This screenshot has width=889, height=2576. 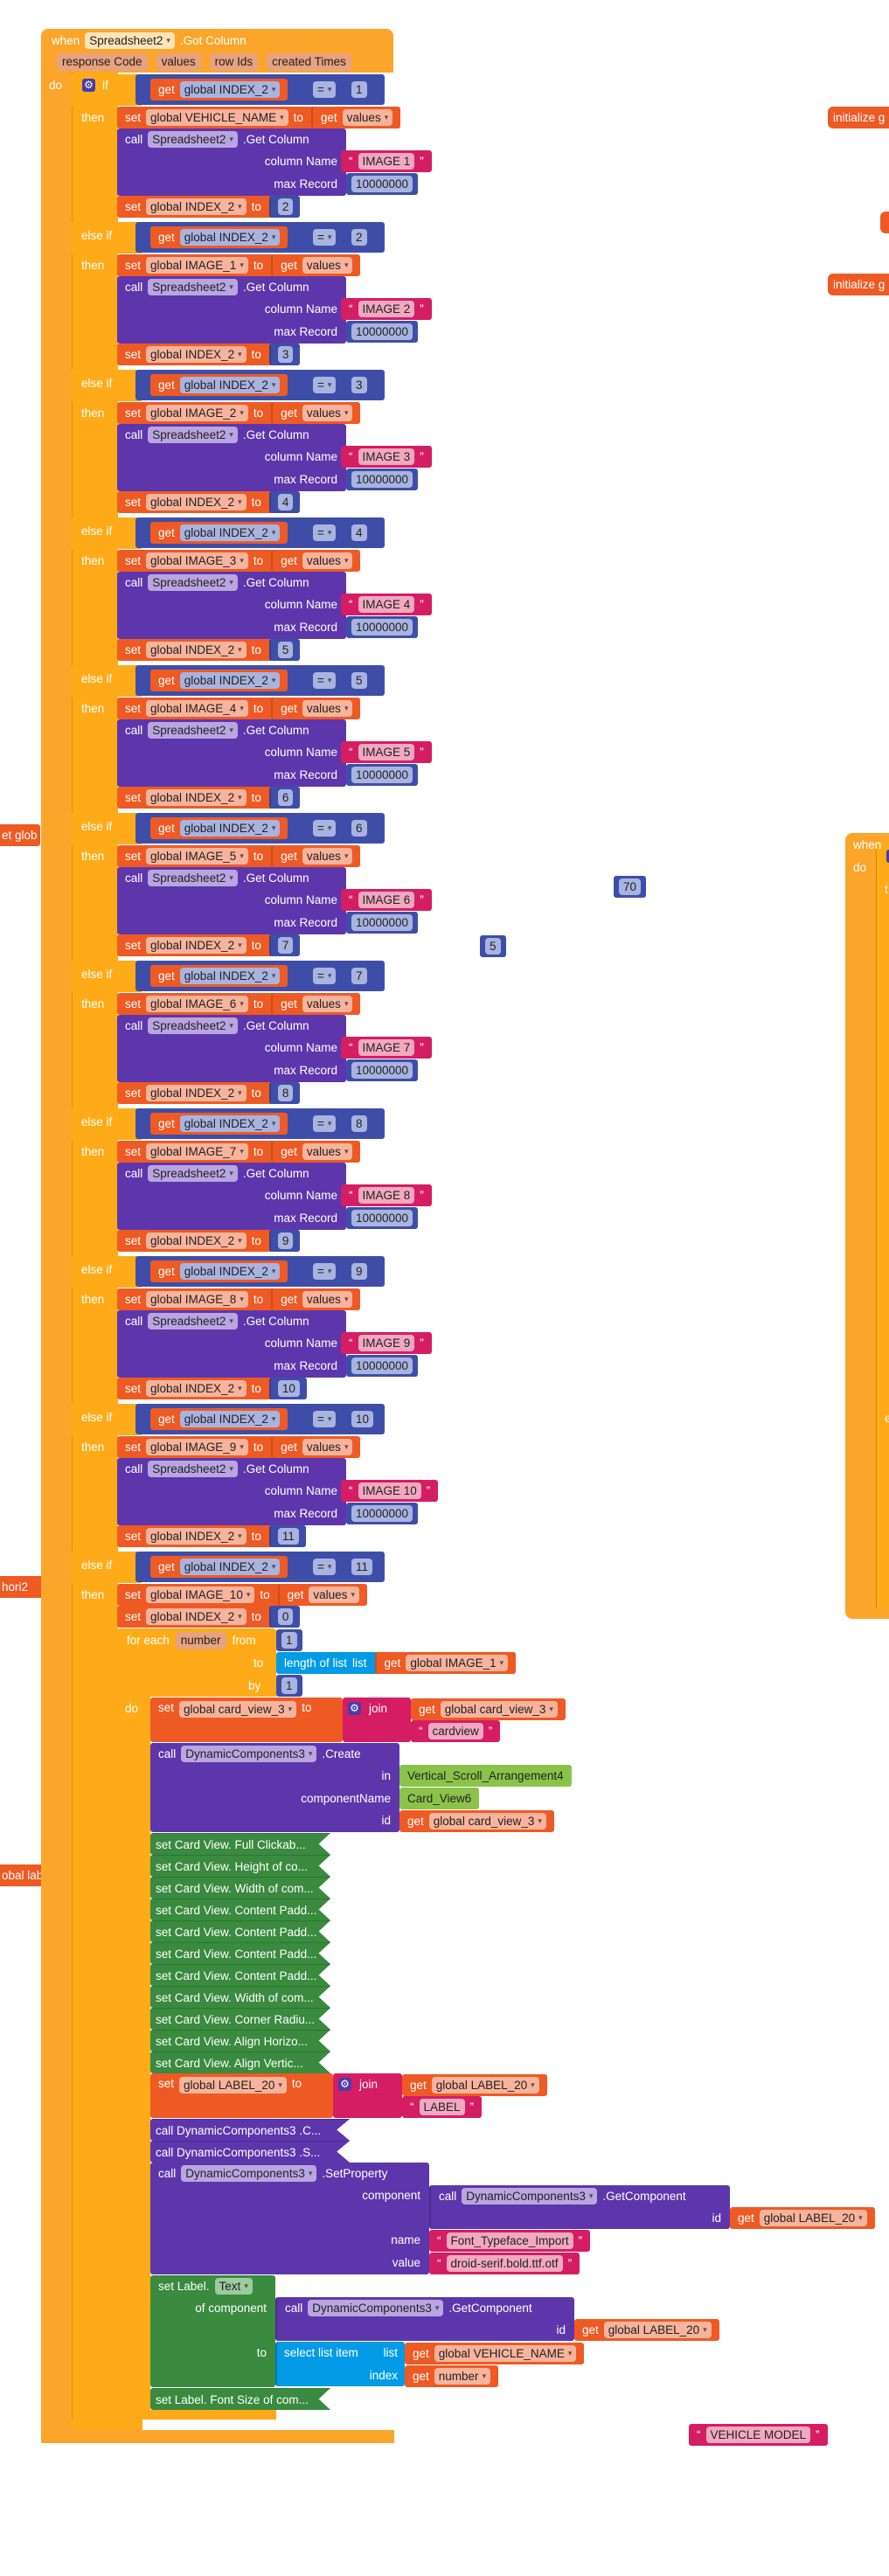 What do you see at coordinates (289, 1640) in the screenshot?
I see `from-number: 1` at bounding box center [289, 1640].